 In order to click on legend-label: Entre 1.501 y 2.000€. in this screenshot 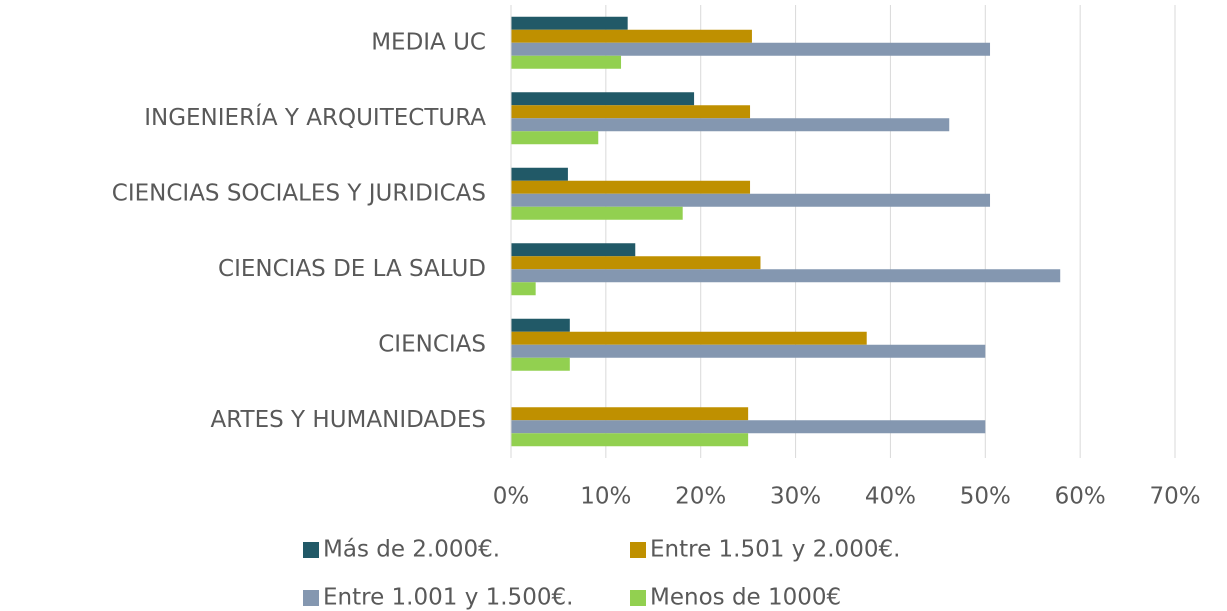, I will do `click(775, 550)`.